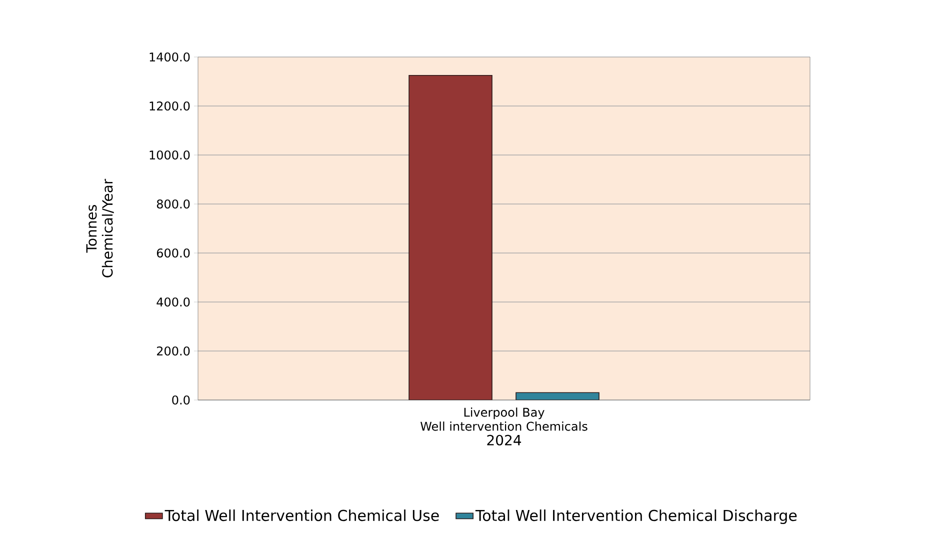 This screenshot has height=557, width=944. Describe the element at coordinates (170, 57) in the screenshot. I see `y-tick-label: 1400.0` at that location.